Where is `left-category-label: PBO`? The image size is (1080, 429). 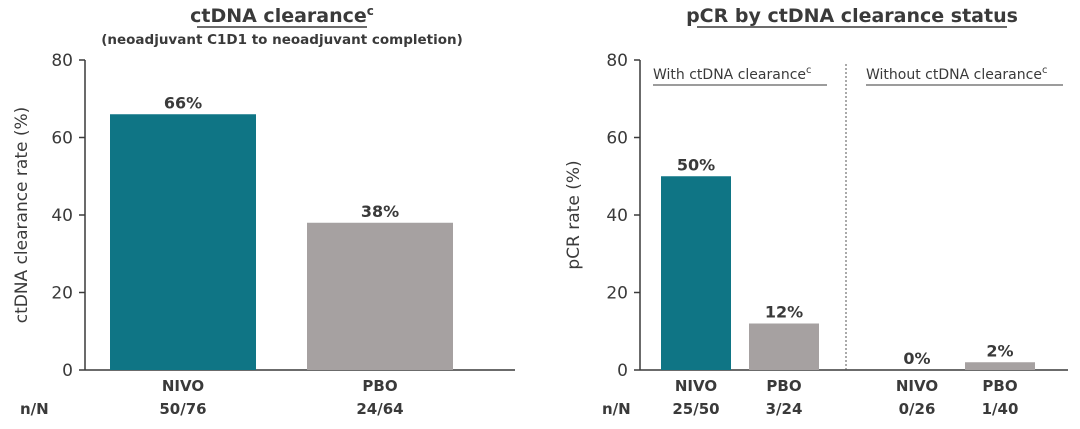
left-category-label: PBO is located at coordinates (379, 386).